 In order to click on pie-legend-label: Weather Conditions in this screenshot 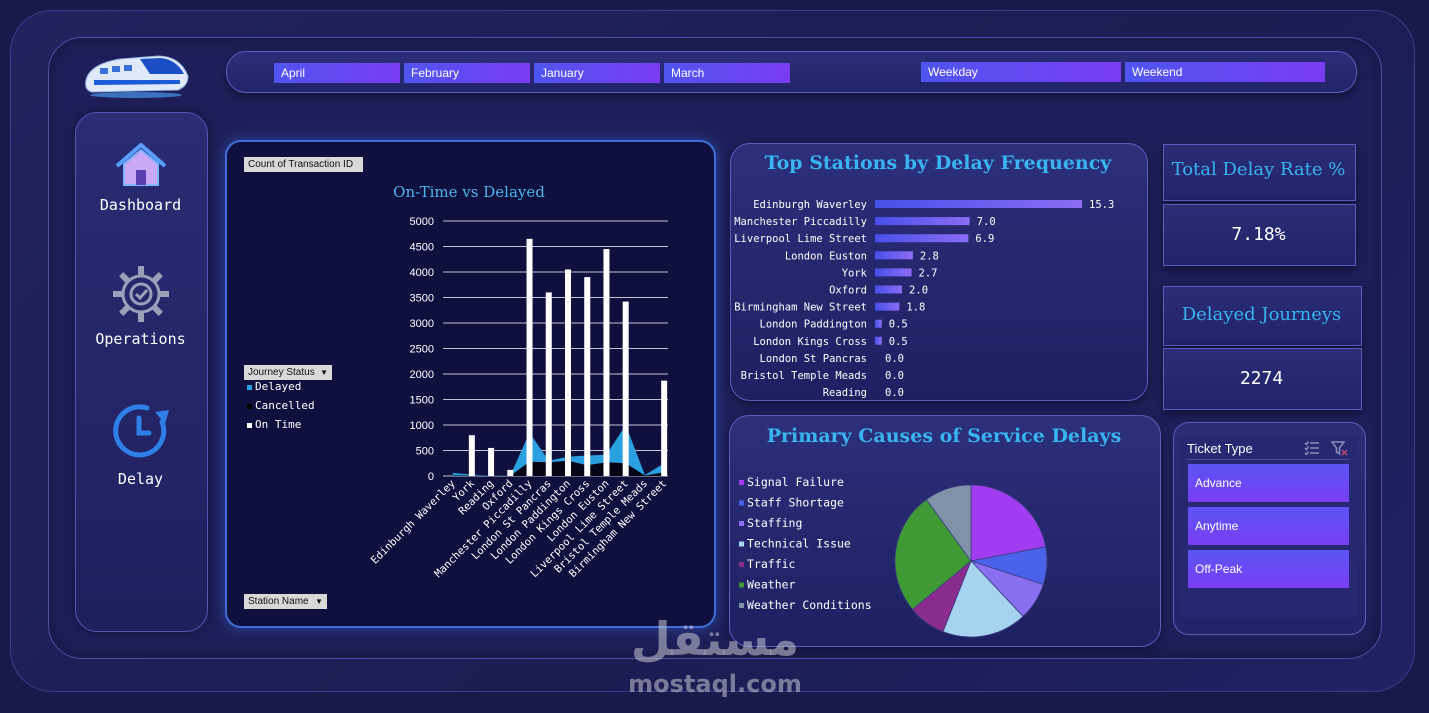, I will do `click(809, 605)`.